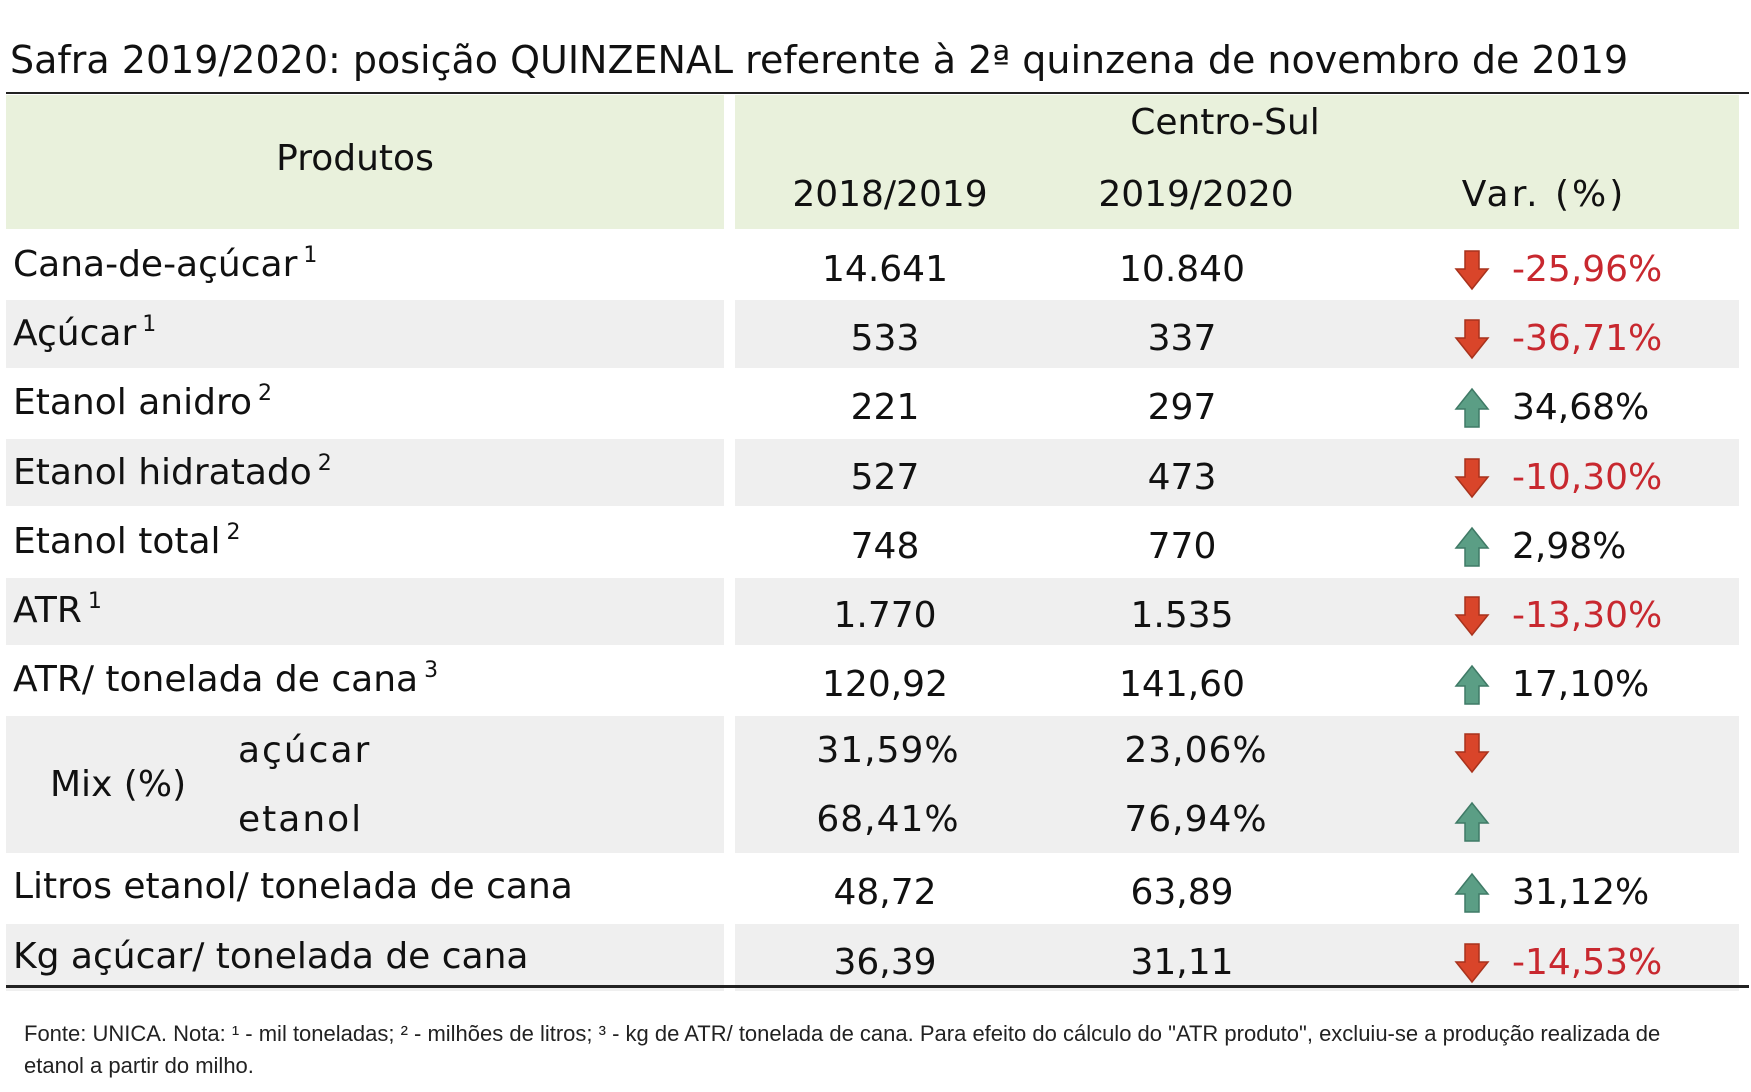  What do you see at coordinates (877, 93) in the screenshot?
I see `top-rule` at bounding box center [877, 93].